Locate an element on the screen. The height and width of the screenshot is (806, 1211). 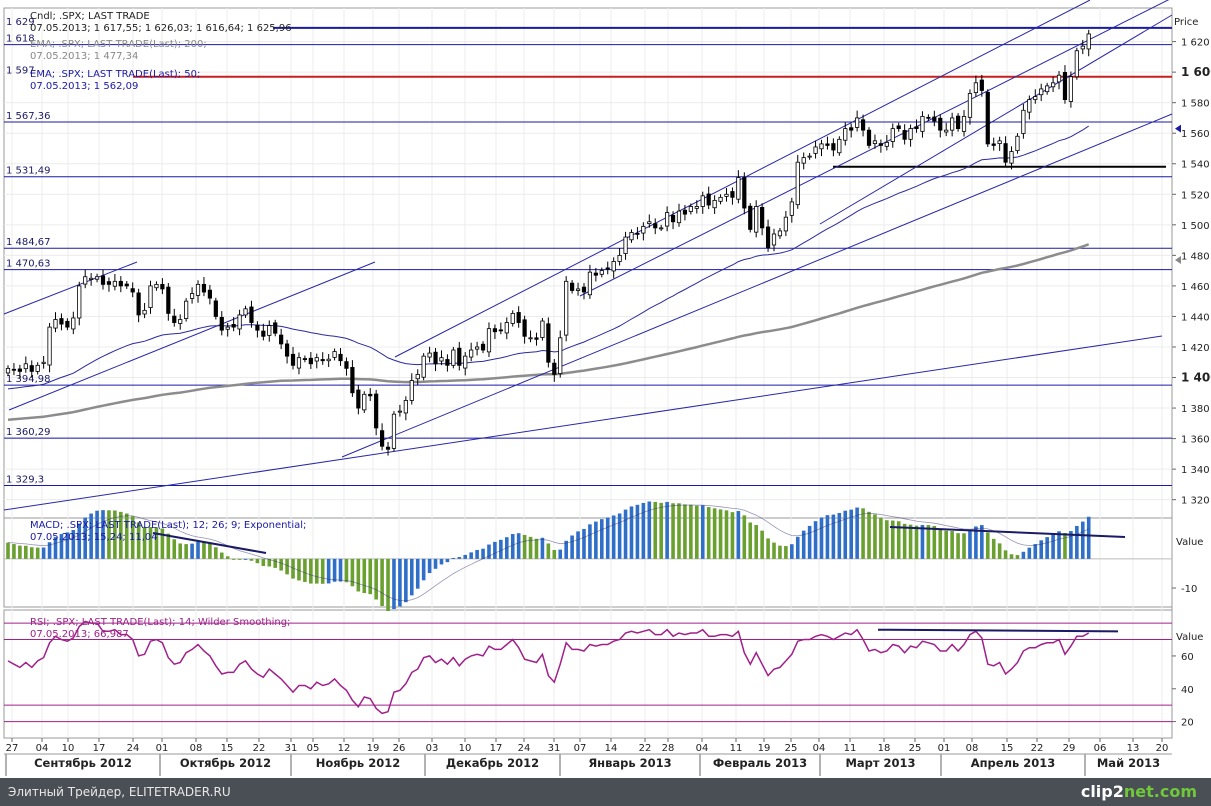
x-tick-label: 08 is located at coordinates (972, 748).